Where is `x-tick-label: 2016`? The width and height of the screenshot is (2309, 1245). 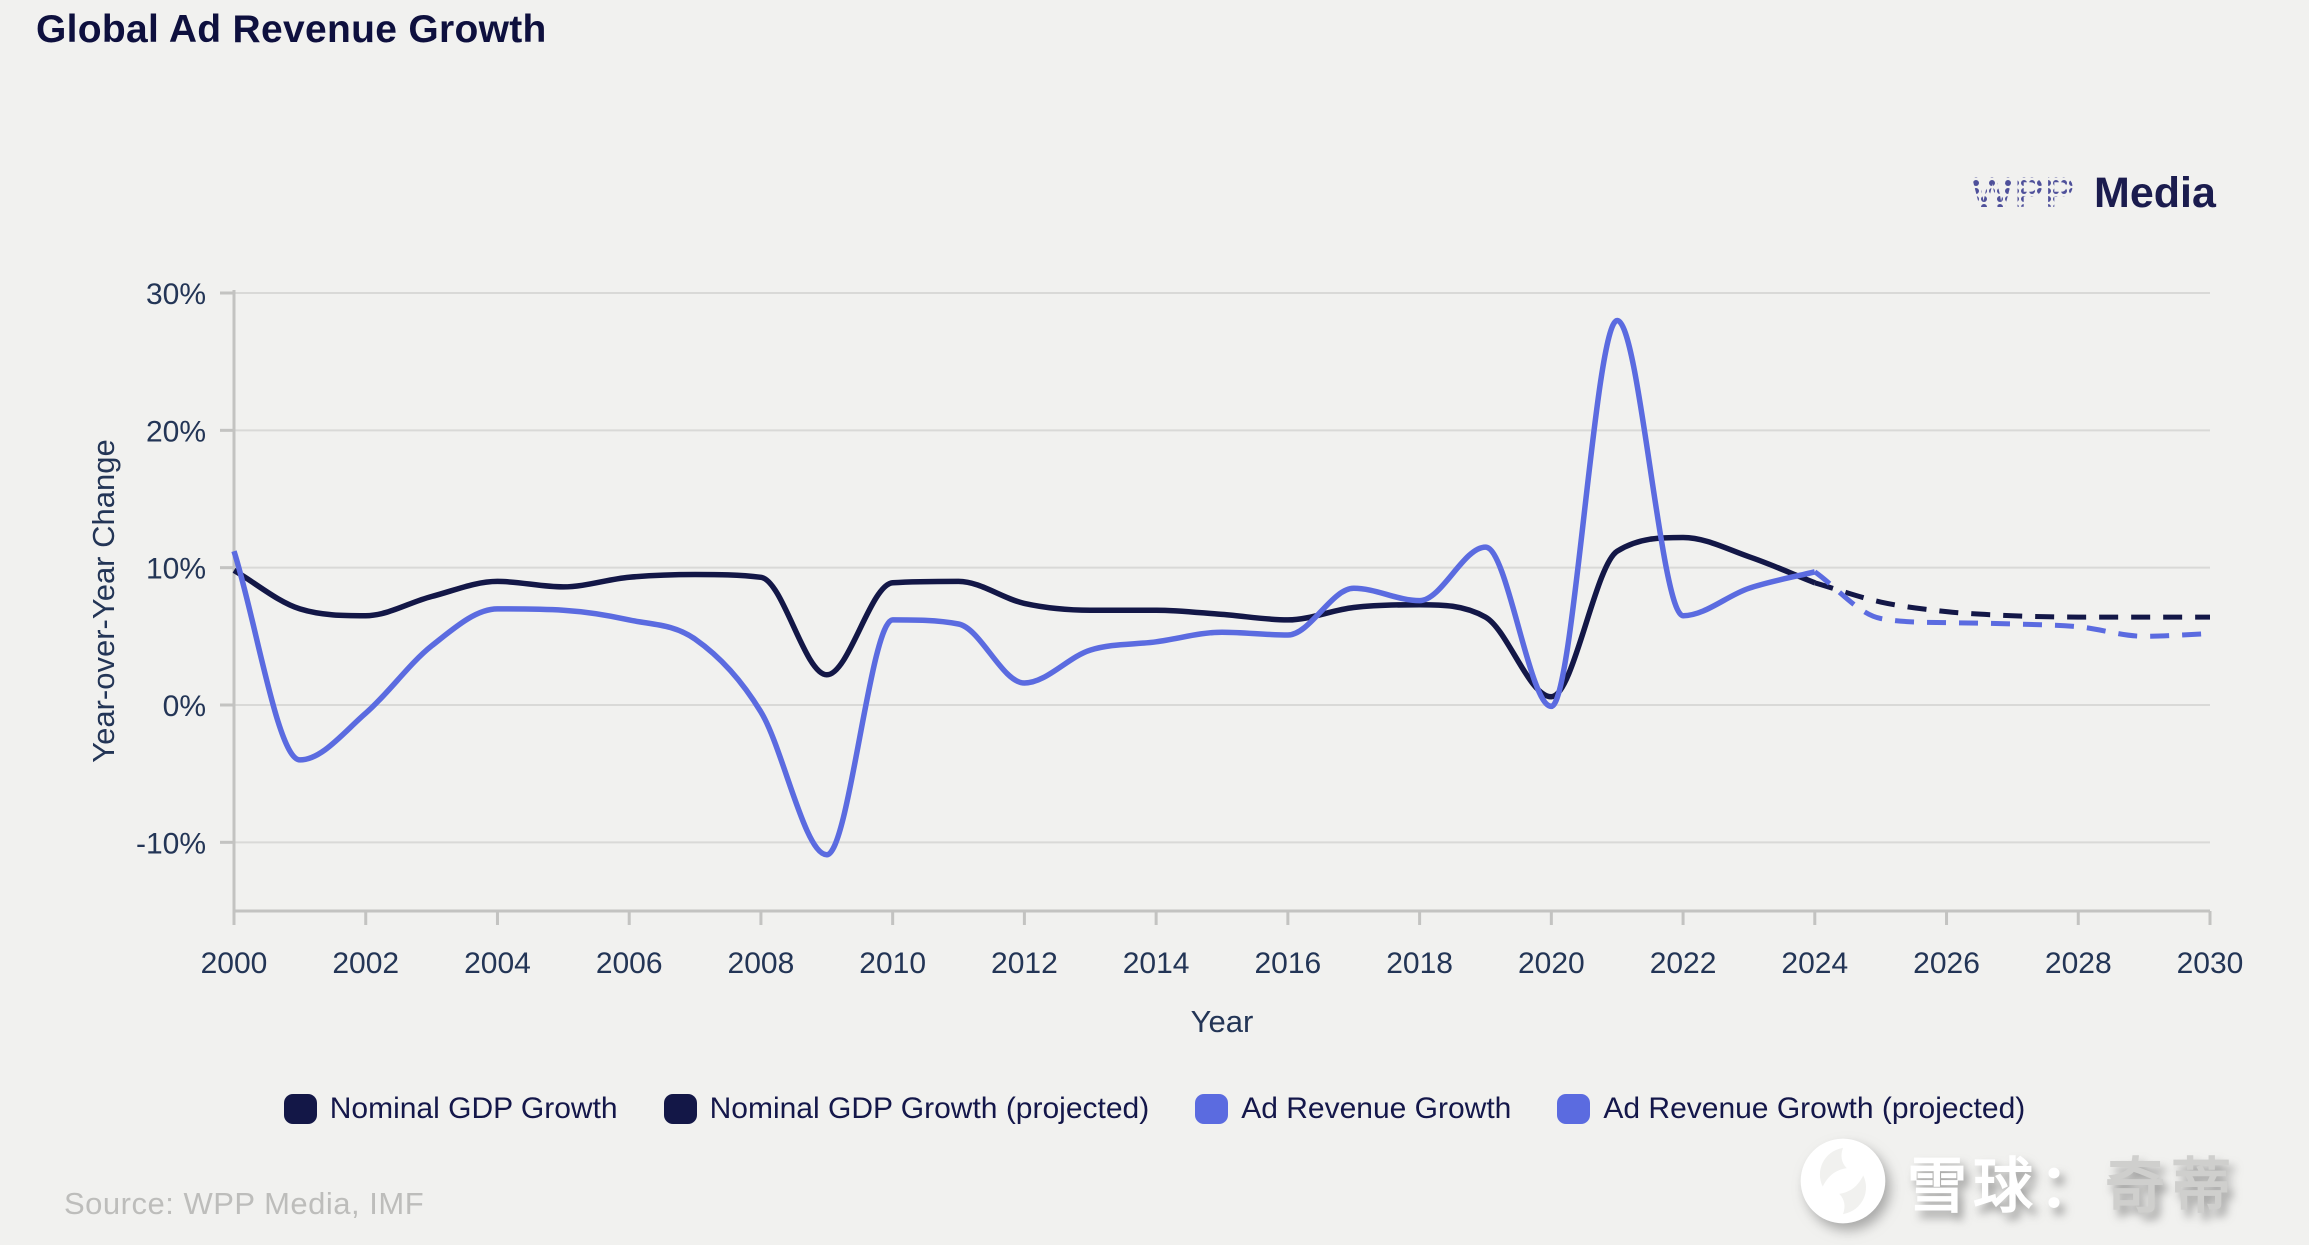
x-tick-label: 2016 is located at coordinates (1287, 963).